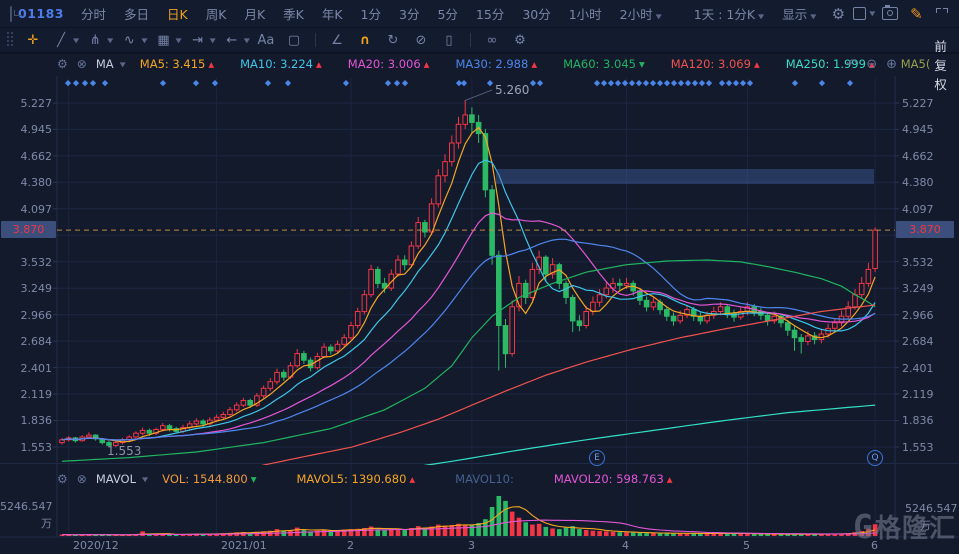  What do you see at coordinates (62, 479) in the screenshot?
I see `mavol-settings-gear-icon: ⚙` at bounding box center [62, 479].